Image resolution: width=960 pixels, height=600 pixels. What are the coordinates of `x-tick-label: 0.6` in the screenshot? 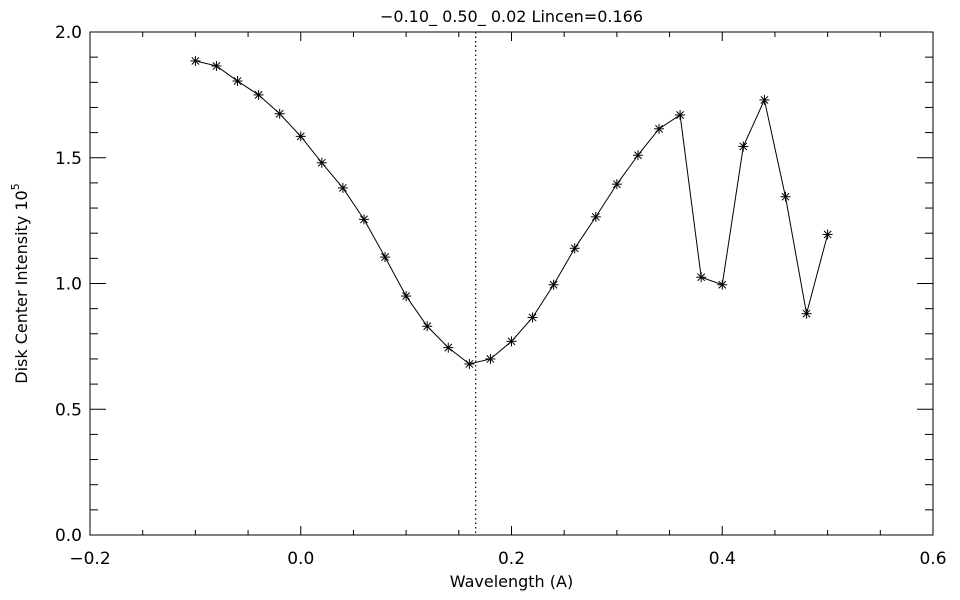 It's located at (932, 559).